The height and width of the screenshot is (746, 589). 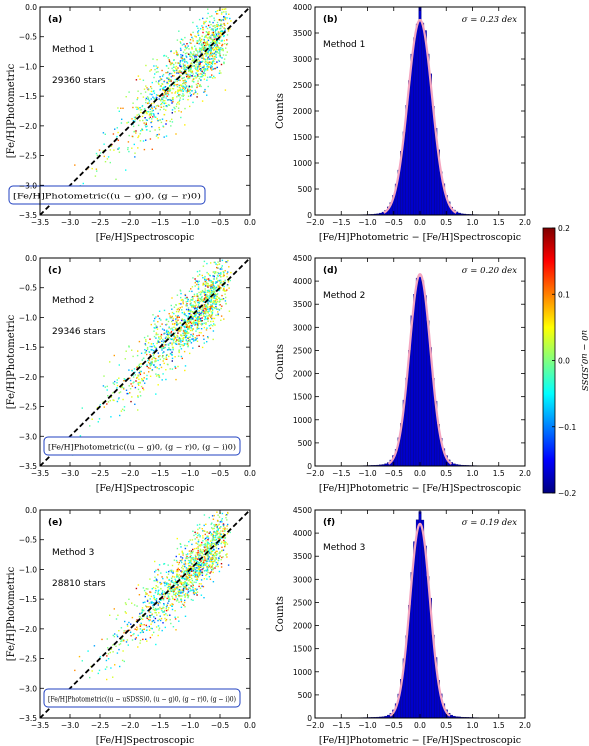 What do you see at coordinates (421, 615) in the screenshot?
I see `histogram-bars` at bounding box center [421, 615].